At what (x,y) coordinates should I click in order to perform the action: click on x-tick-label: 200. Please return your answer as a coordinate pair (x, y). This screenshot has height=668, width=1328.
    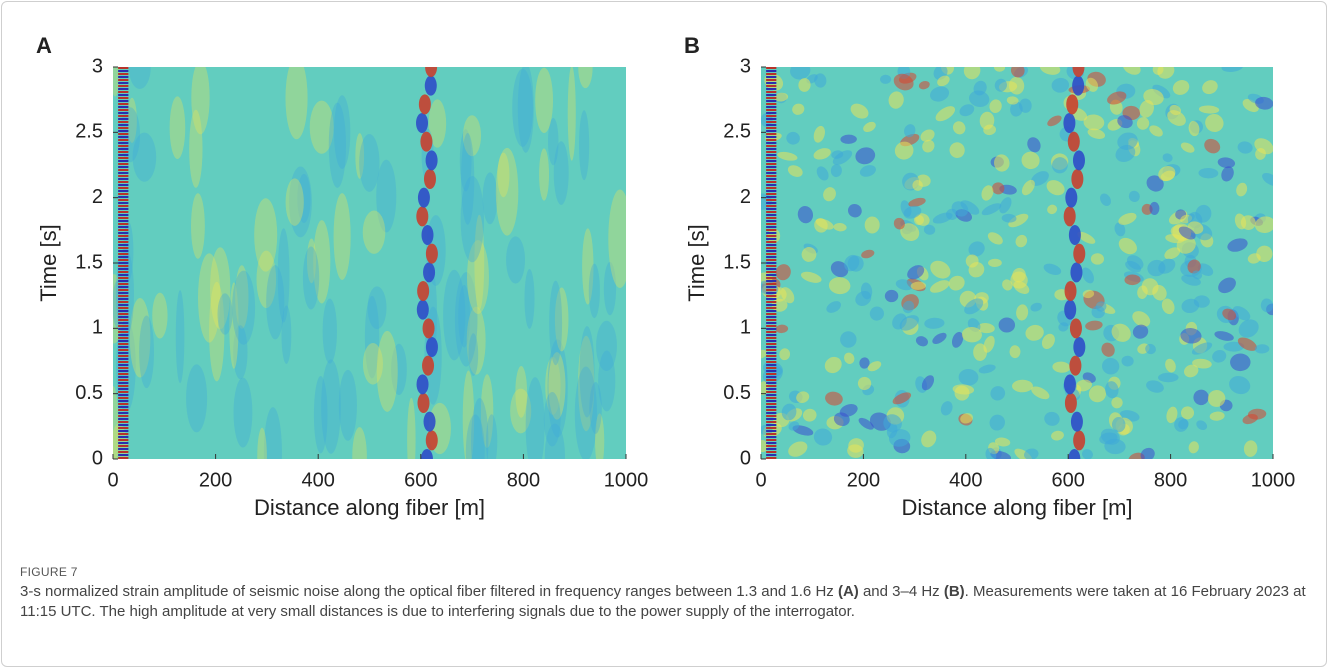
    Looking at the image, I should click on (863, 480).